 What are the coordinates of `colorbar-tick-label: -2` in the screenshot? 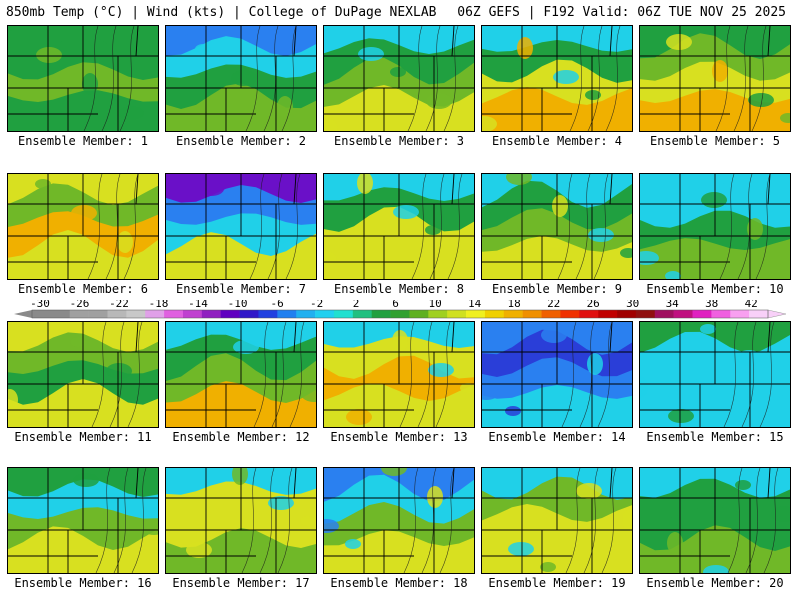 It's located at (316, 305).